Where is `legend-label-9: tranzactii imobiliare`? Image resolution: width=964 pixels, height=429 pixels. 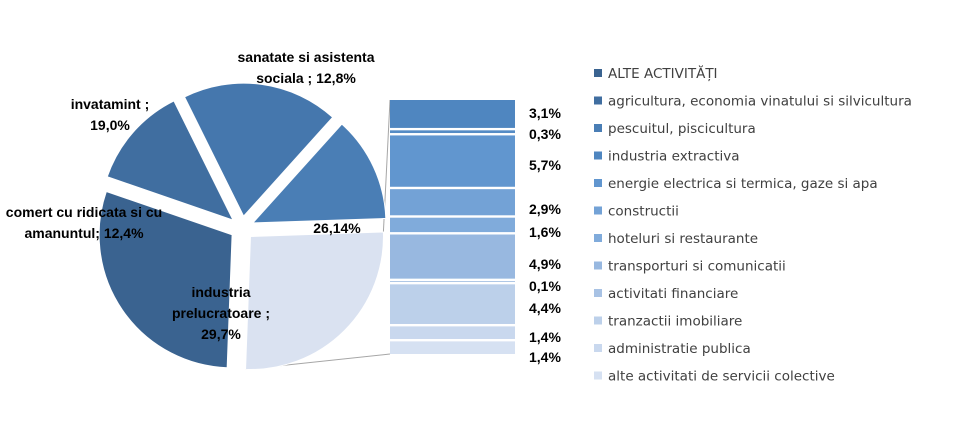
legend-label-9: tranzactii imobiliare is located at coordinates (675, 322).